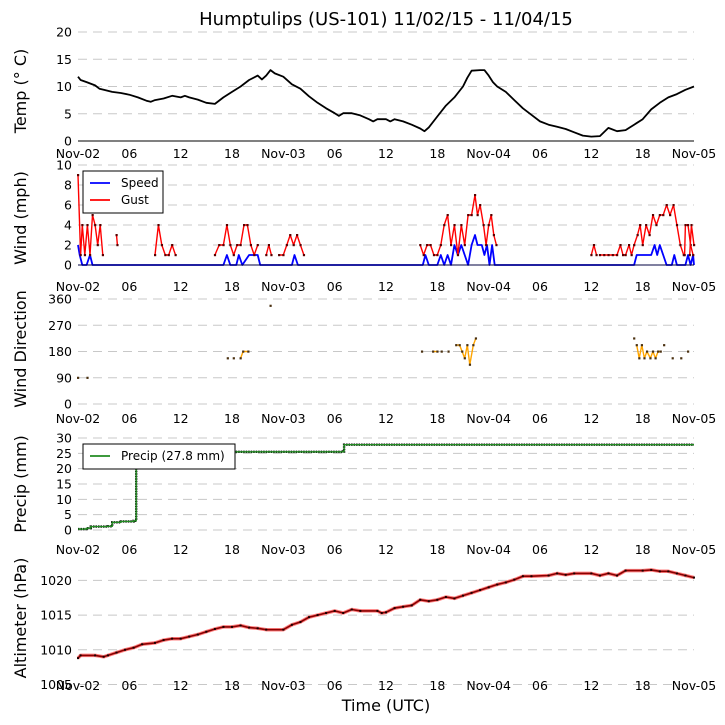 This screenshot has width=725, height=725. Describe the element at coordinates (383, 341) in the screenshot. I see `series-wind-direction` at that location.